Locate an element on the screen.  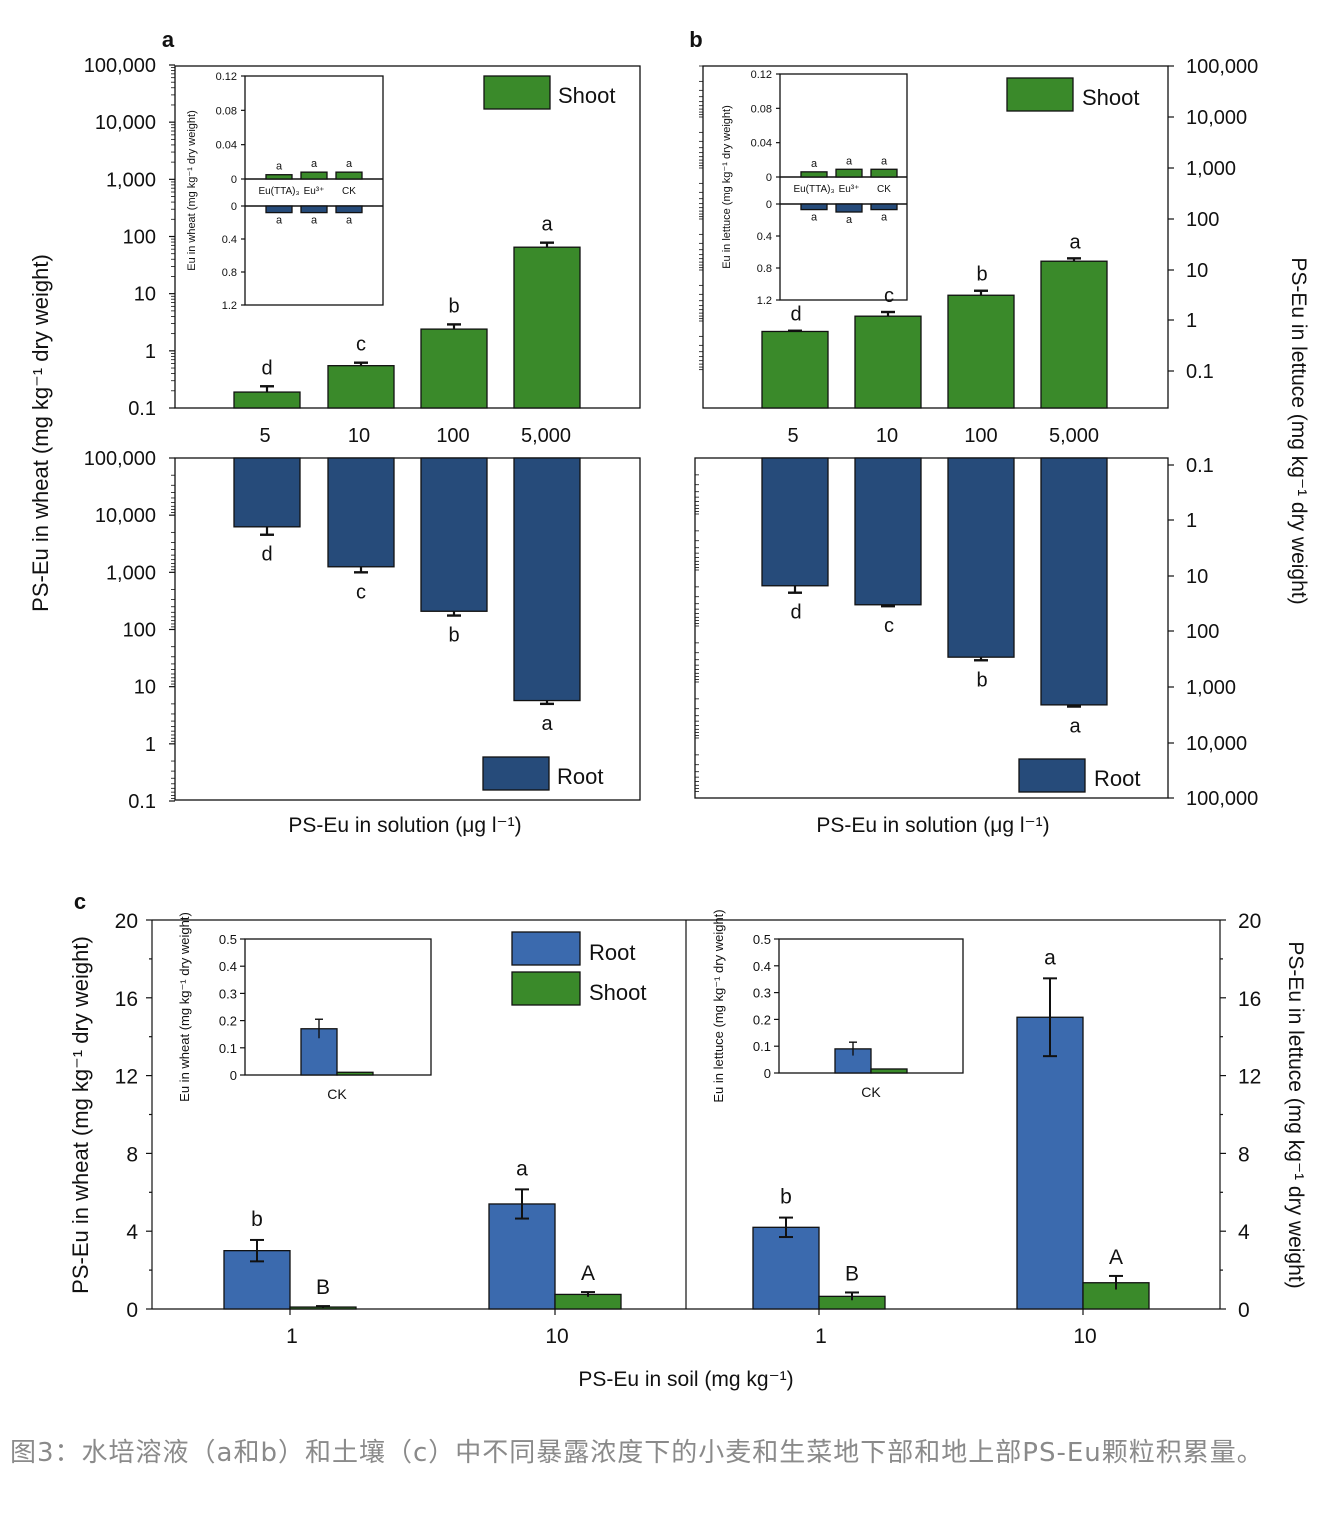
panel-a-inset-shoot-letter: a is located at coordinates (279, 167).